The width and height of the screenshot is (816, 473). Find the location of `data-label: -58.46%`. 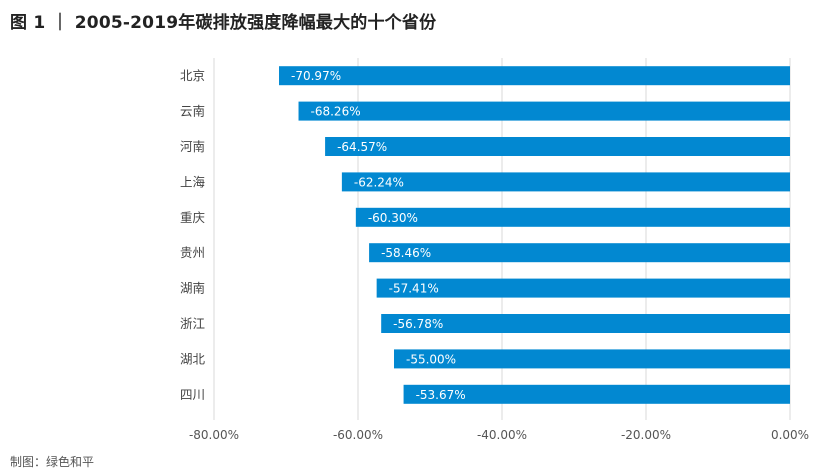

data-label: -58.46% is located at coordinates (406, 253).